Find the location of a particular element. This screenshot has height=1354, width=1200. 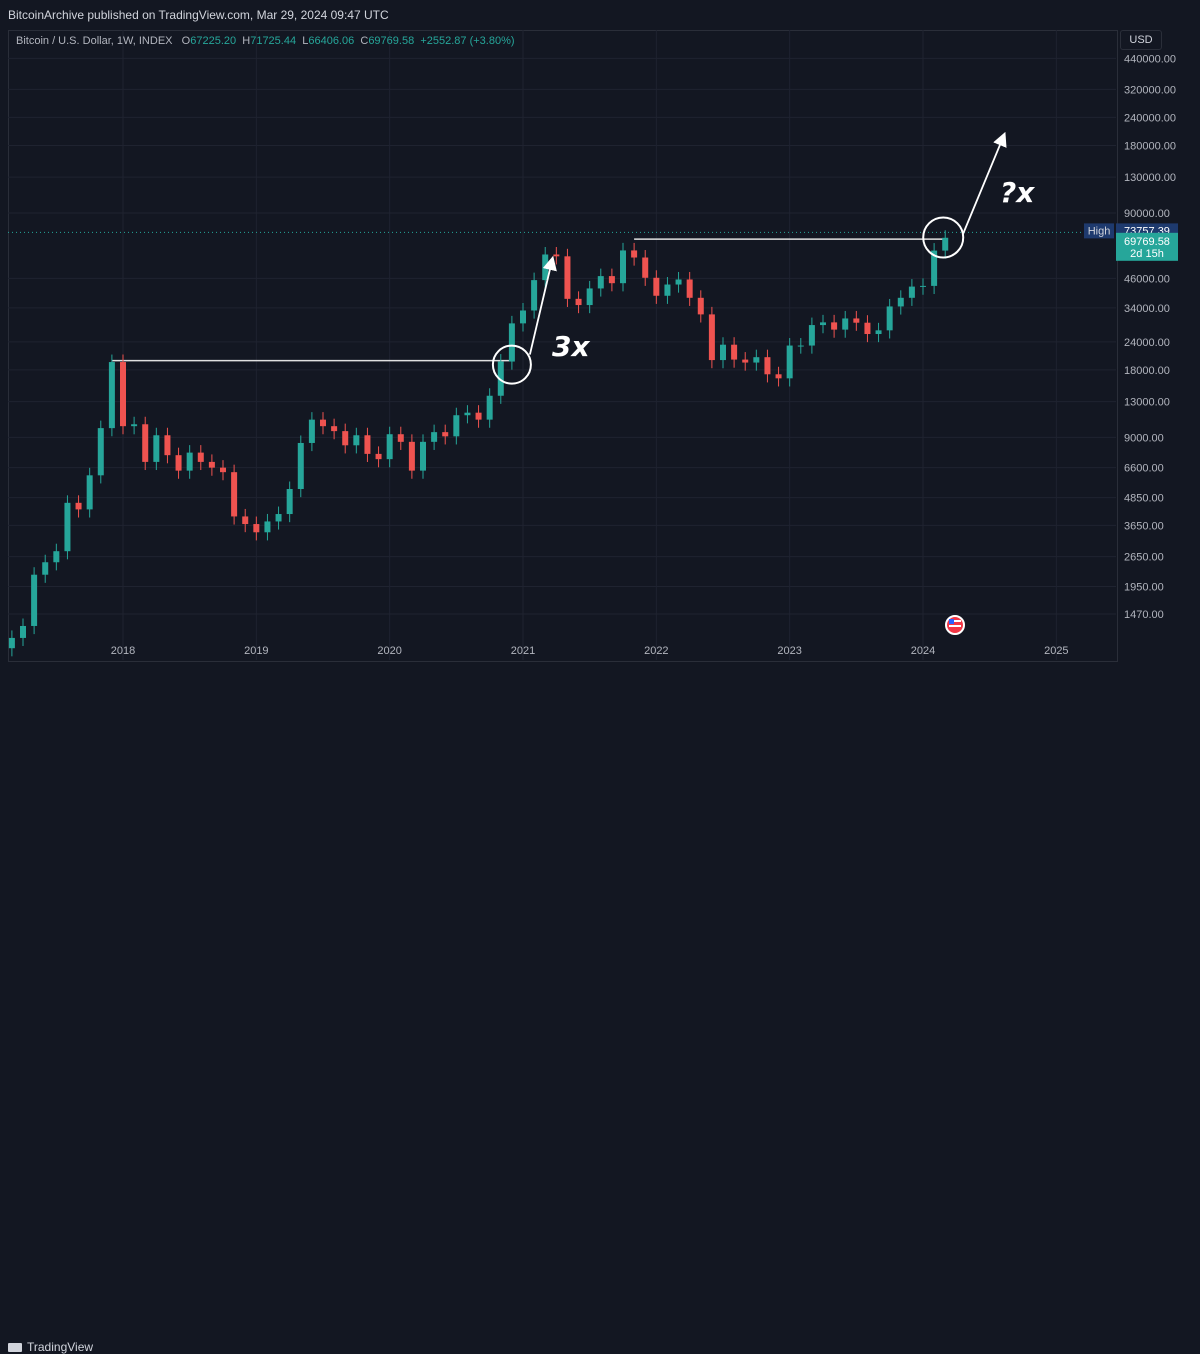

high-value: 71725.44 is located at coordinates (273, 41).